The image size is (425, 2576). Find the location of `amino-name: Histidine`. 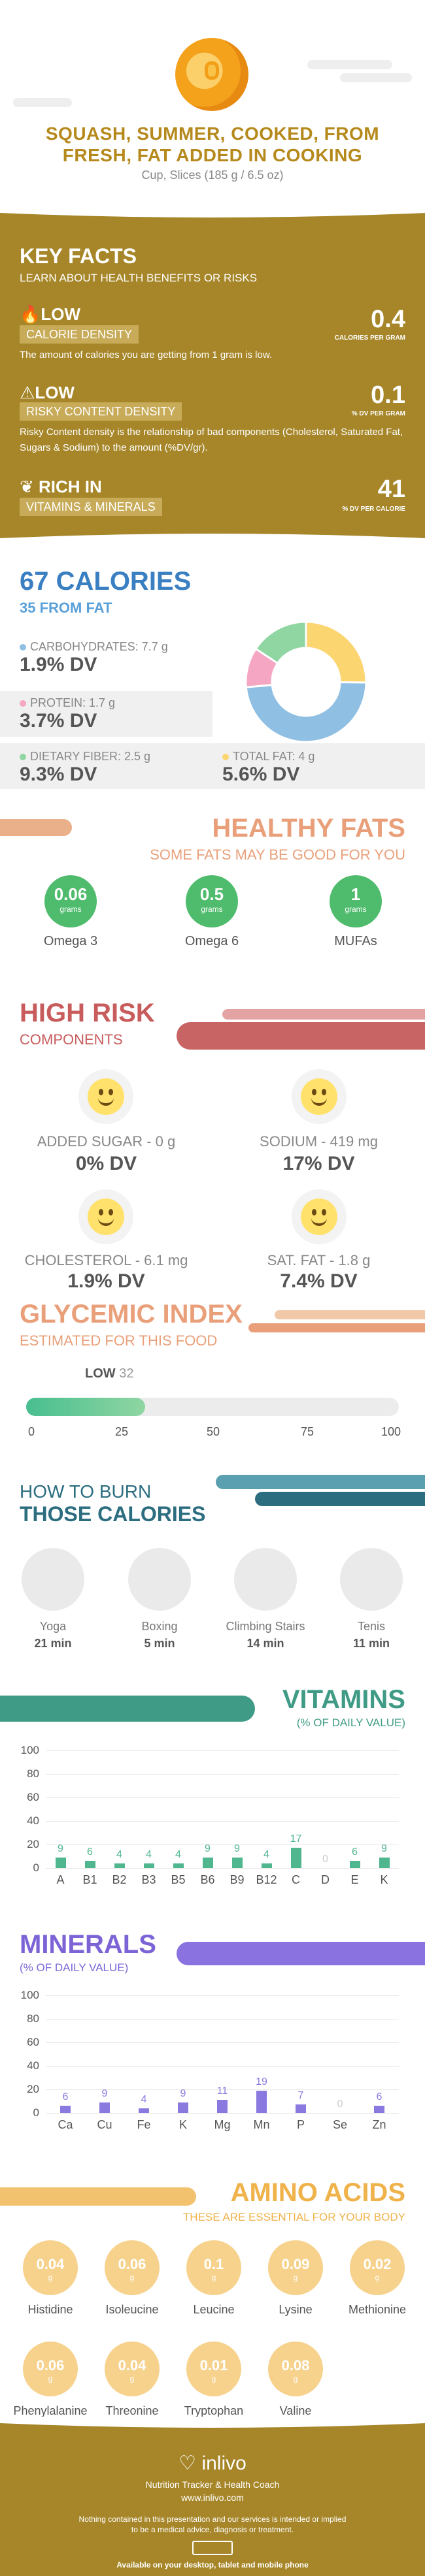

amino-name: Histidine is located at coordinates (50, 2309).